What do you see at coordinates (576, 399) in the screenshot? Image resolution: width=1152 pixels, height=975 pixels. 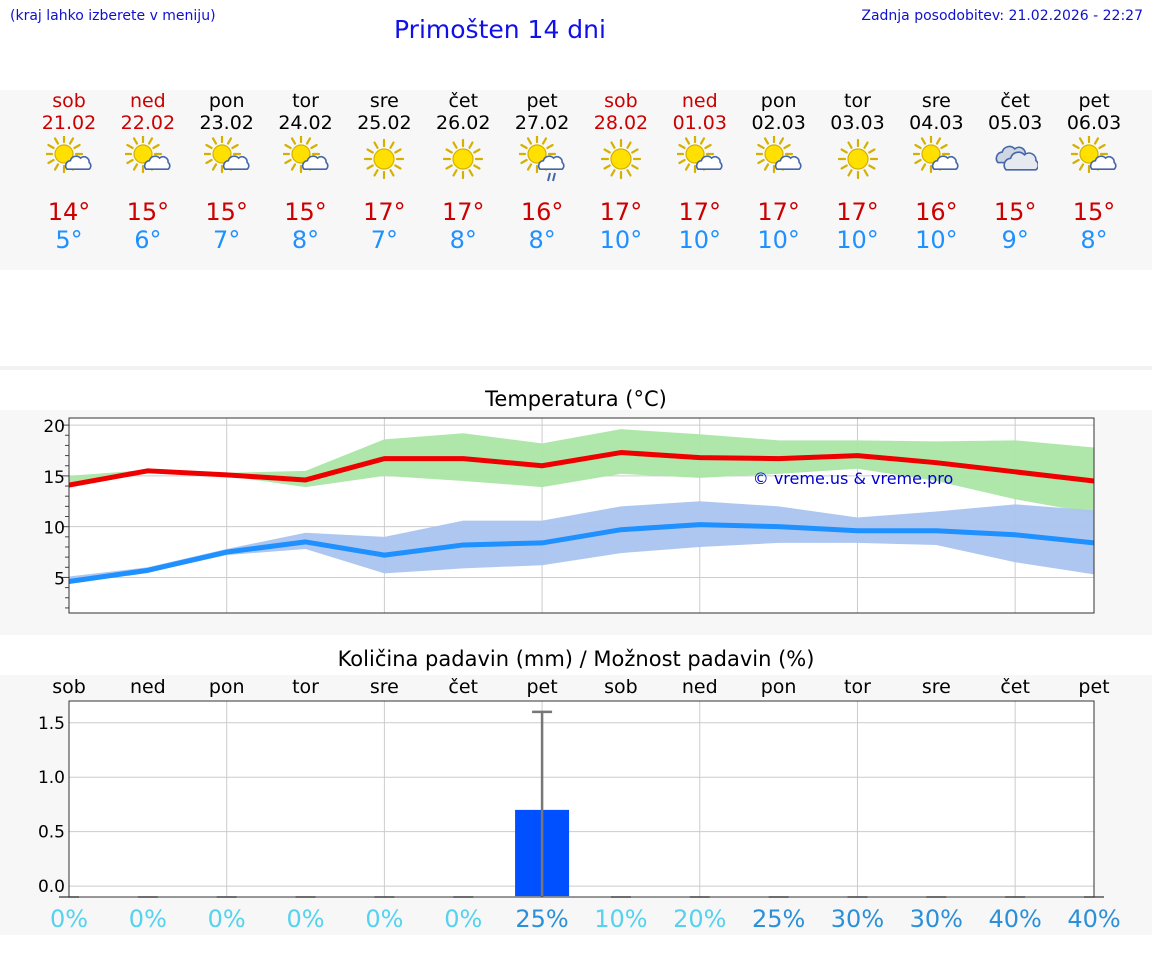 I see `temperature-chart-title: Temperatura (°C)` at bounding box center [576, 399].